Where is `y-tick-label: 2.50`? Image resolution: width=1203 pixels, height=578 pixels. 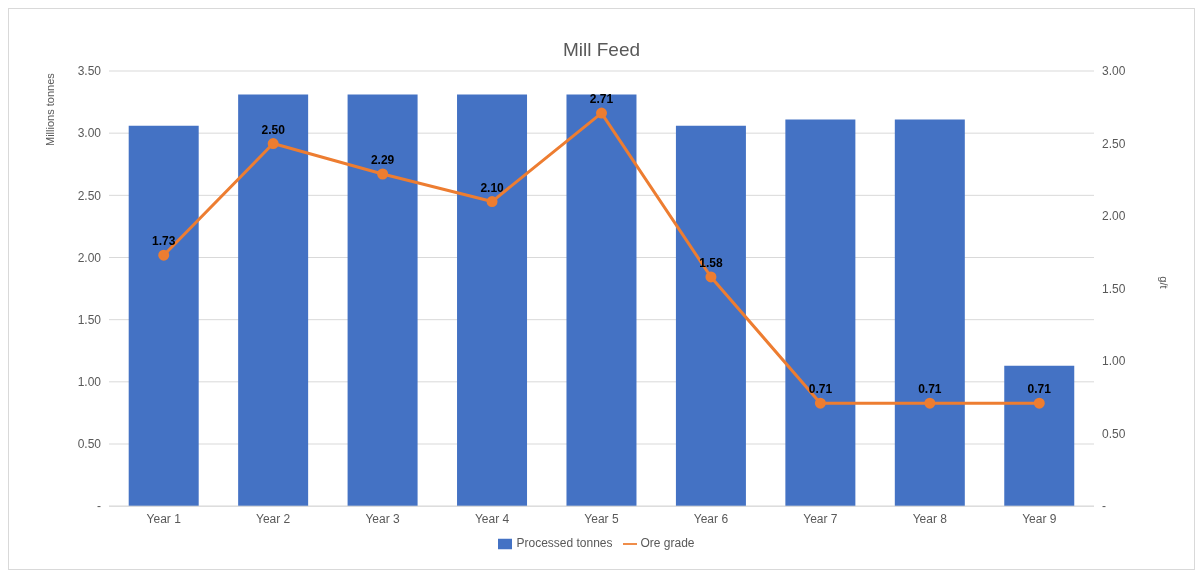 y-tick-label: 2.50 is located at coordinates (89, 195).